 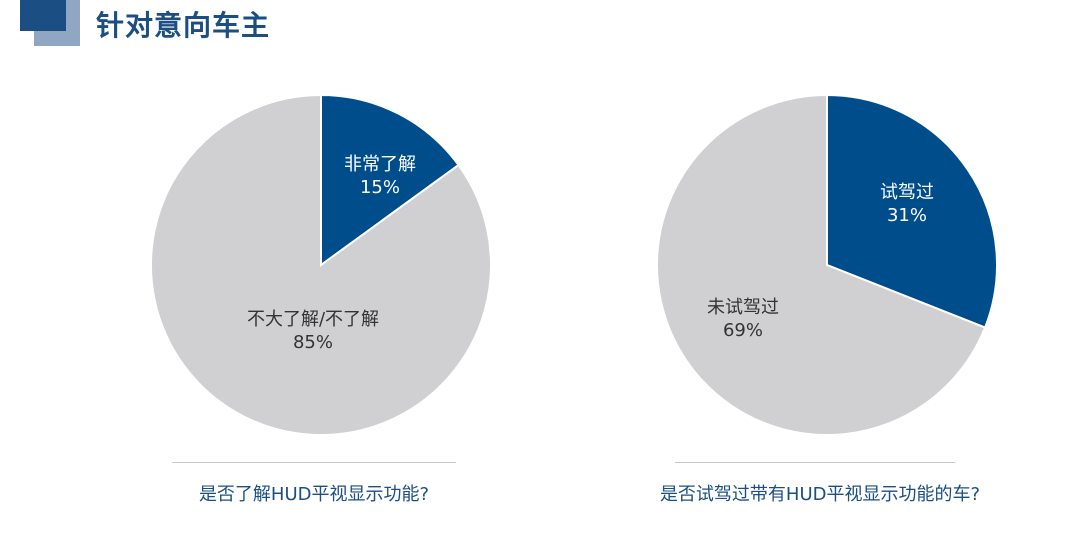 I want to click on title-decoration-front, so click(x=43, y=15).